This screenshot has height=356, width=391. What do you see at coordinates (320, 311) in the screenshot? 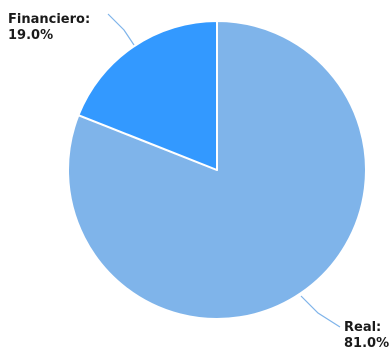
I see `leader-line-real` at bounding box center [320, 311].